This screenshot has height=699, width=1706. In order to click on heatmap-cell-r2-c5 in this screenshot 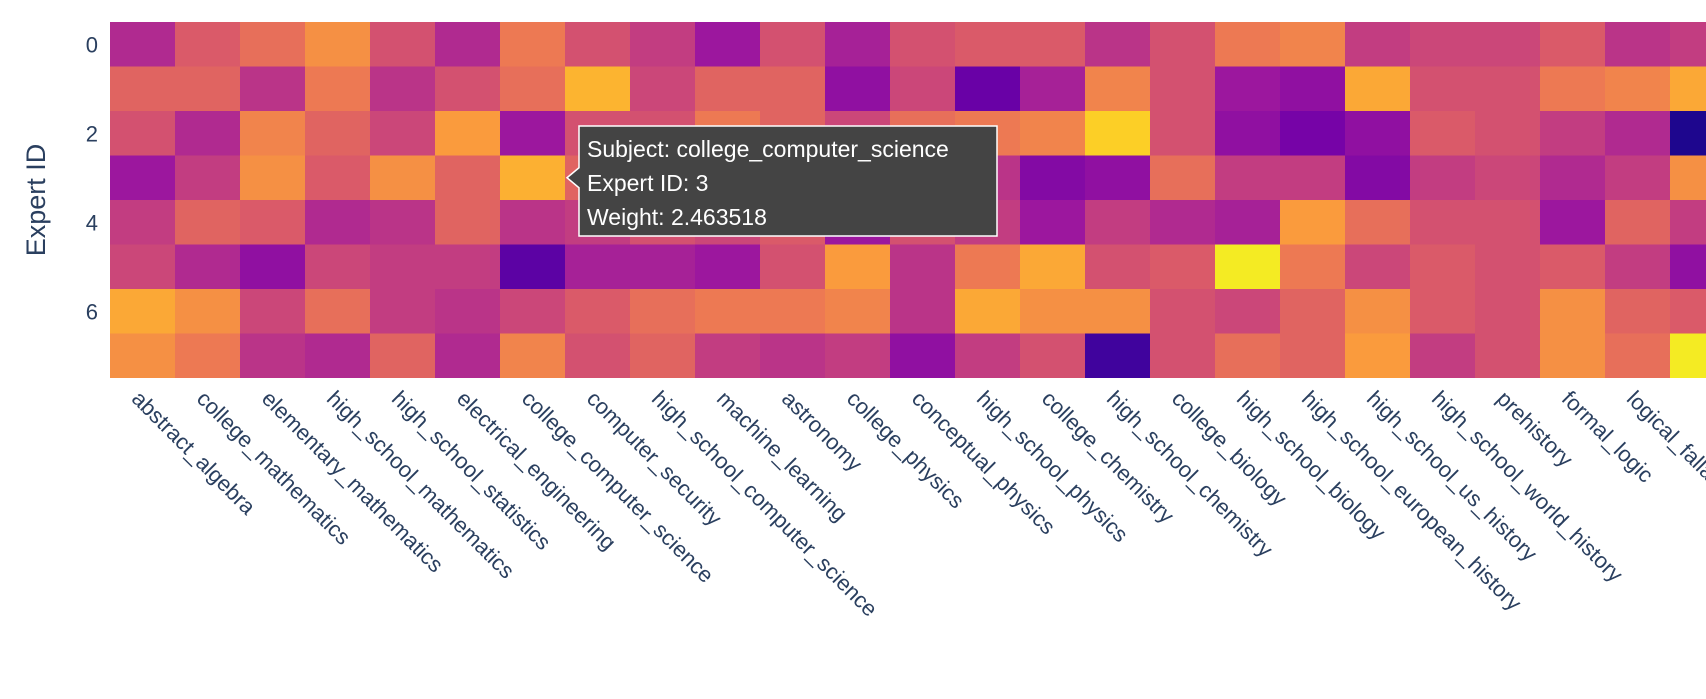, I will do `click(468, 134)`.